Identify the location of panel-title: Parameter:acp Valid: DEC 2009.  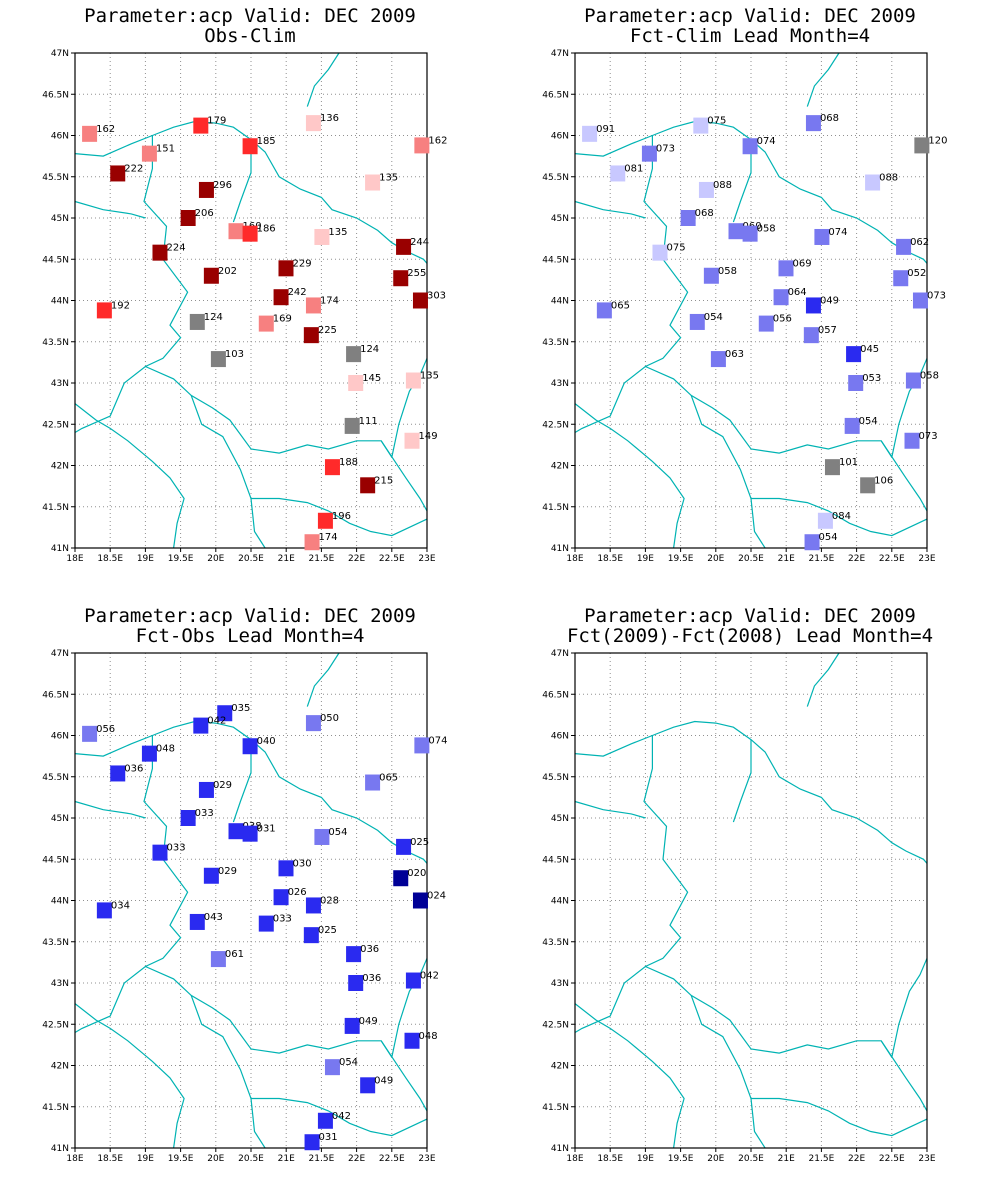
(250, 16).